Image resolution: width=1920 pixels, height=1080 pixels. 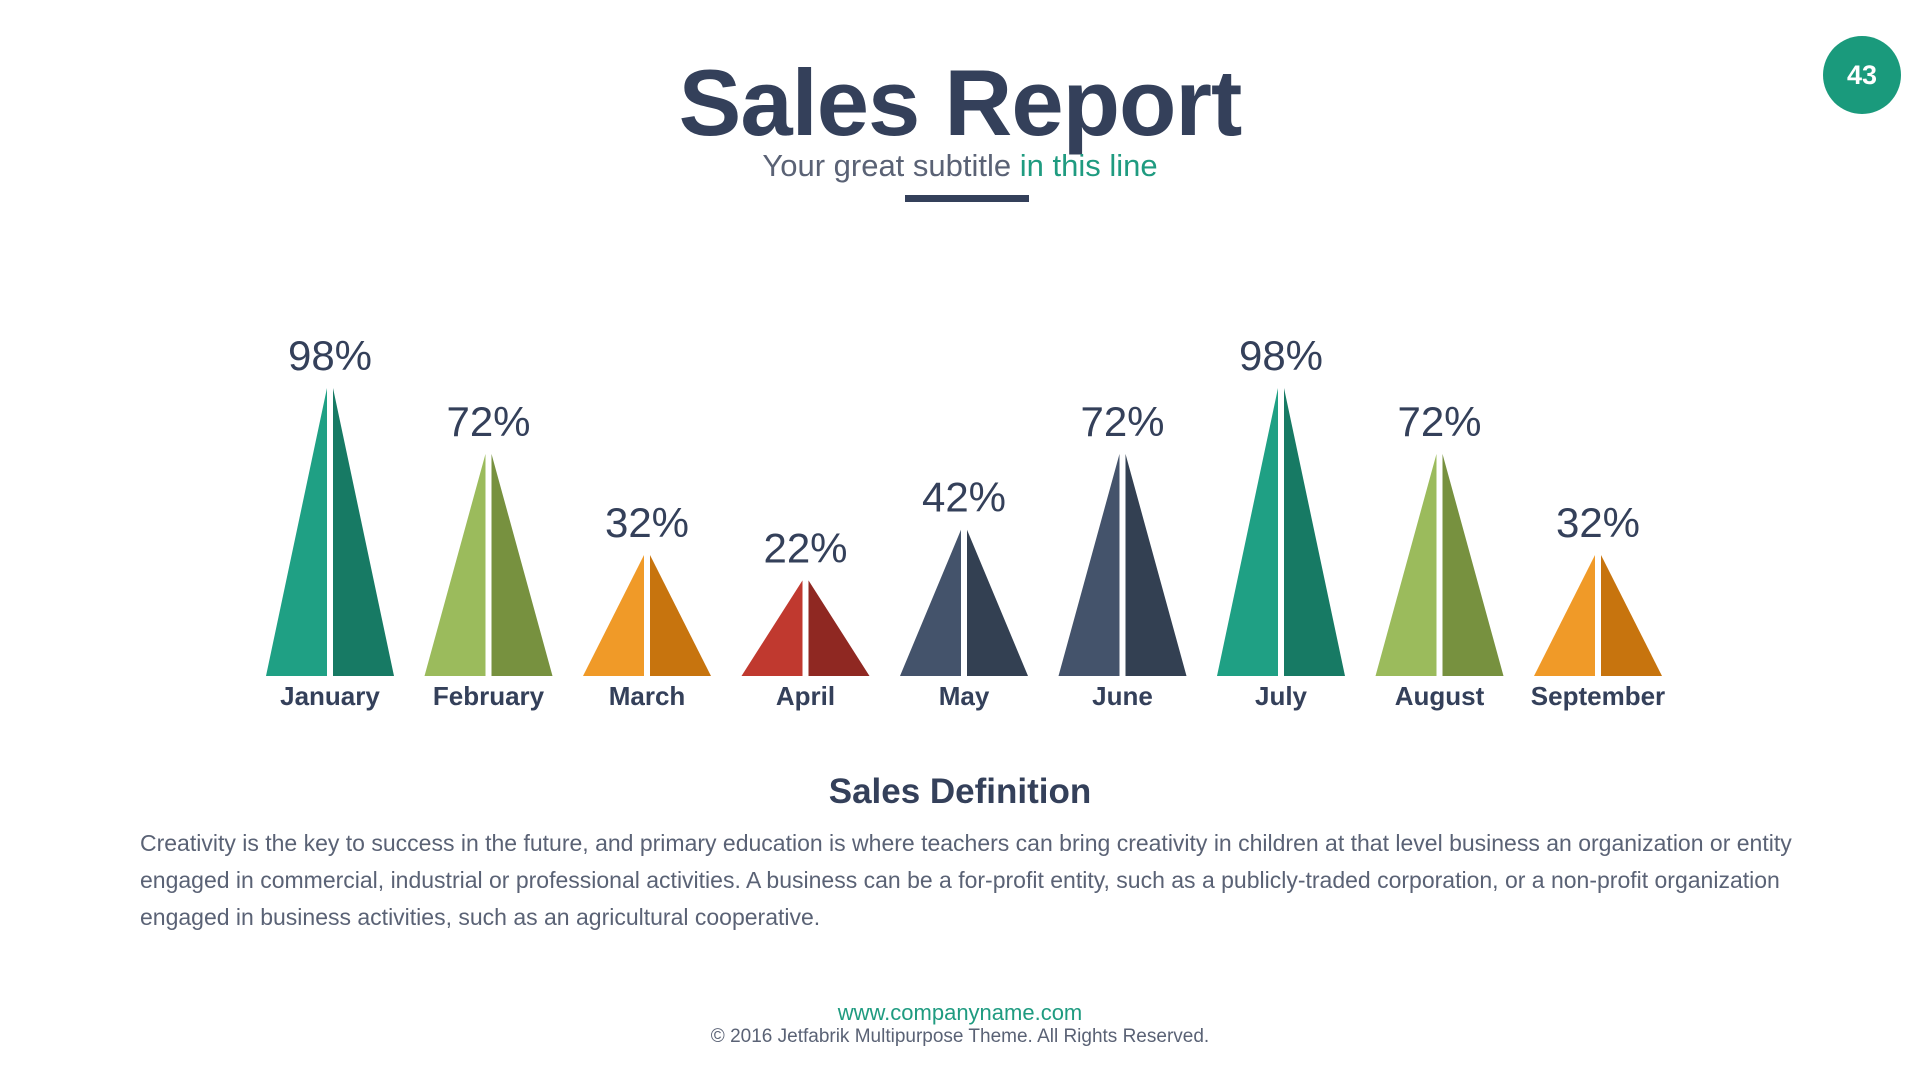 I want to click on category-label: March, so click(x=647, y=696).